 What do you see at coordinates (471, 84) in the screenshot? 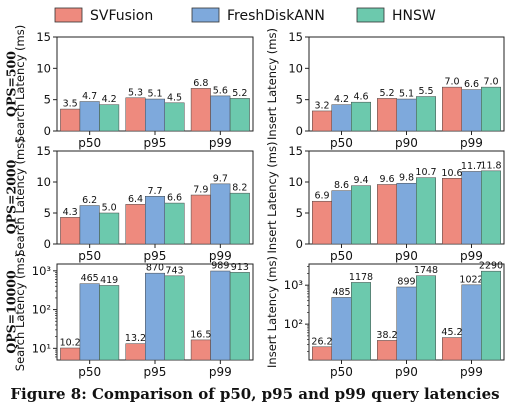
I see `bar-label-1-2-1: 6.6` at bounding box center [471, 84].